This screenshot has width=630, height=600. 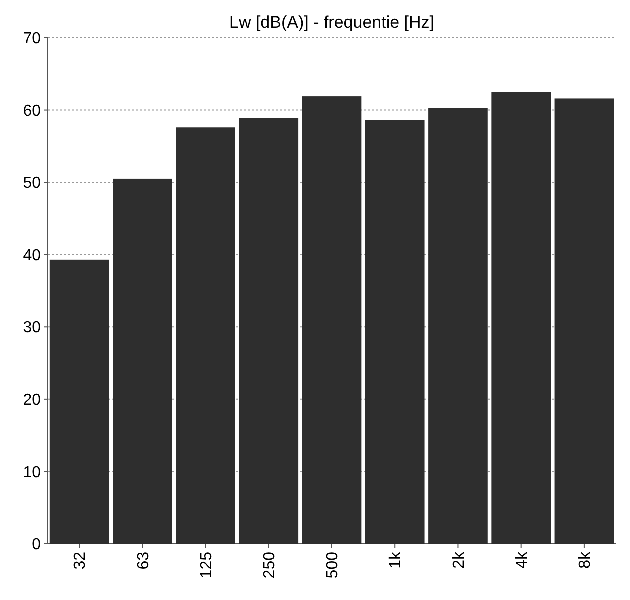 What do you see at coordinates (207, 565) in the screenshot?
I see `x-tick-label: 125` at bounding box center [207, 565].